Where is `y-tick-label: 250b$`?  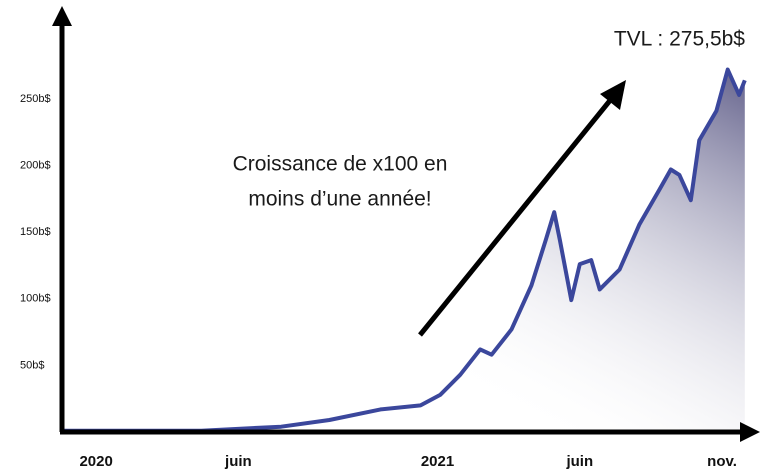 y-tick-label: 250b$ is located at coordinates (35, 99).